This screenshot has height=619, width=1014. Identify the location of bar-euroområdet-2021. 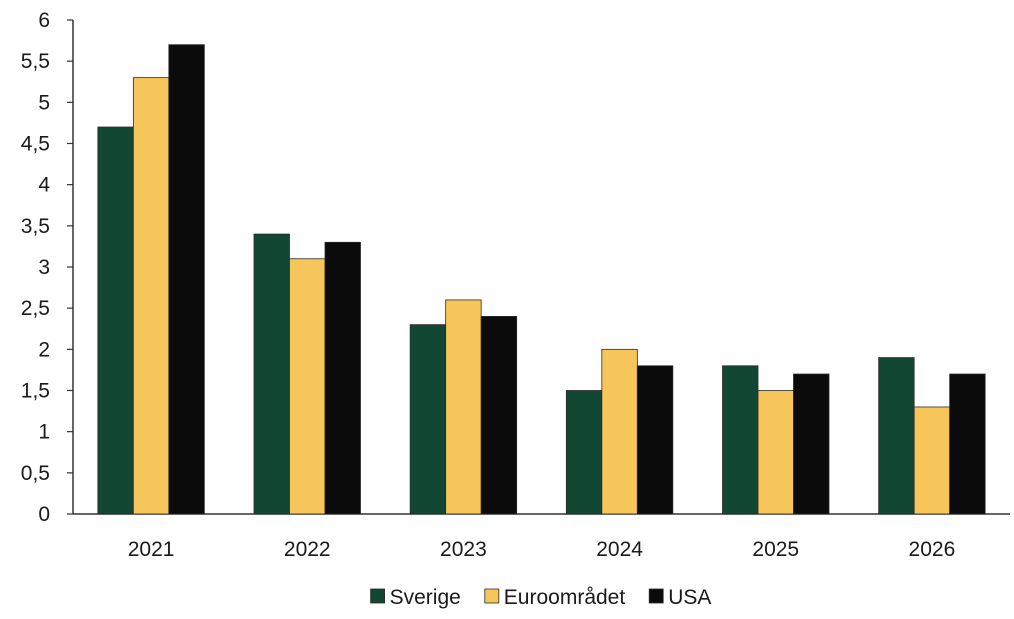
(151, 296).